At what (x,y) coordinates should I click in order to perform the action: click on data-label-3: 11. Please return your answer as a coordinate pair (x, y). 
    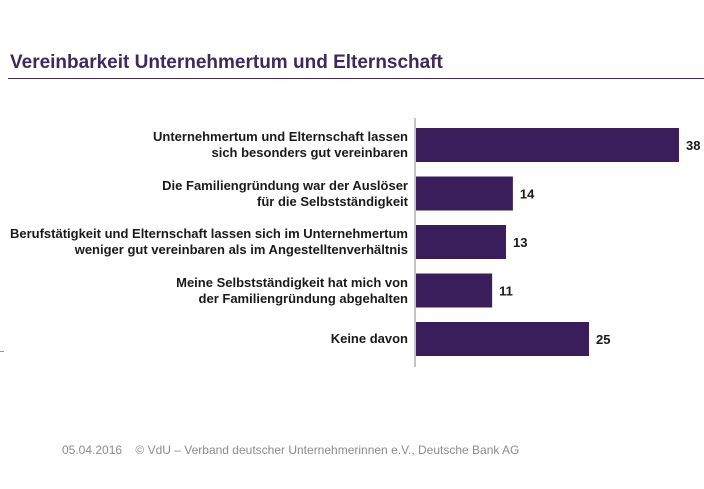
    Looking at the image, I should click on (506, 291).